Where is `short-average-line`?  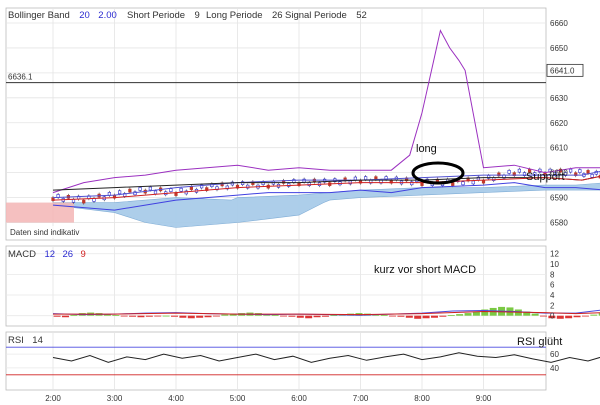 short-average-line is located at coordinates (326, 188).